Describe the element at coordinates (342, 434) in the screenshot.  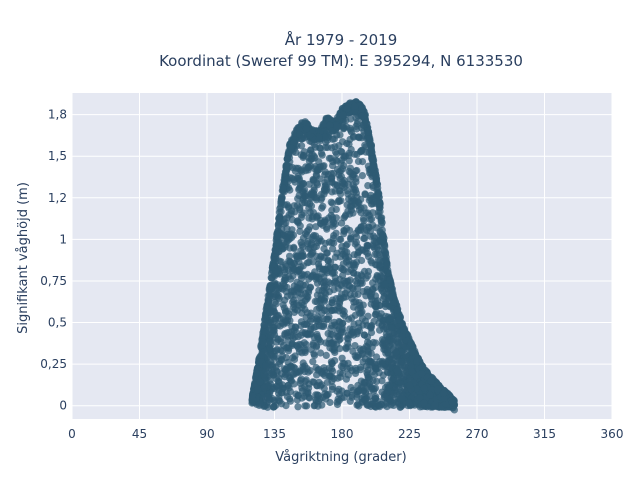
I see `x-tick-label: 180` at that location.